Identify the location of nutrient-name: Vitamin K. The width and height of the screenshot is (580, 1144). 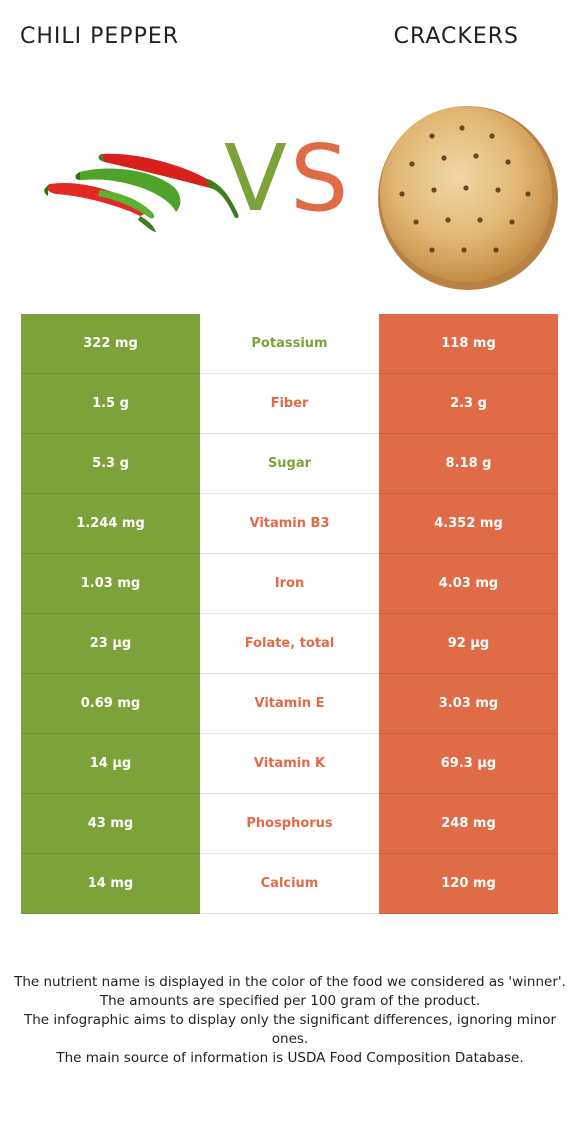
(289, 763).